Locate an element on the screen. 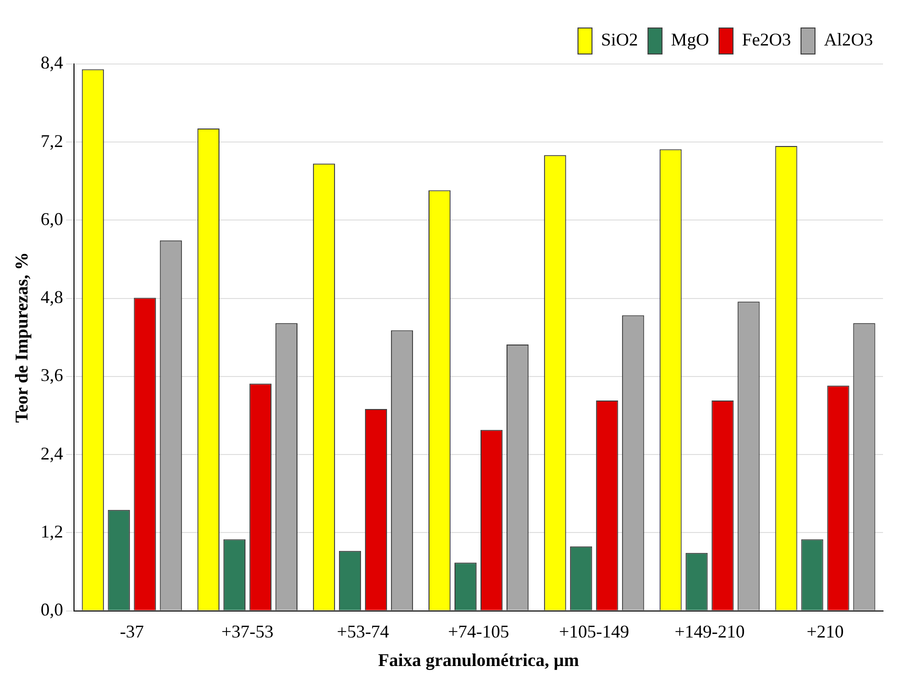 The image size is (901, 684). y-tick-label: 4,8 is located at coordinates (52, 297).